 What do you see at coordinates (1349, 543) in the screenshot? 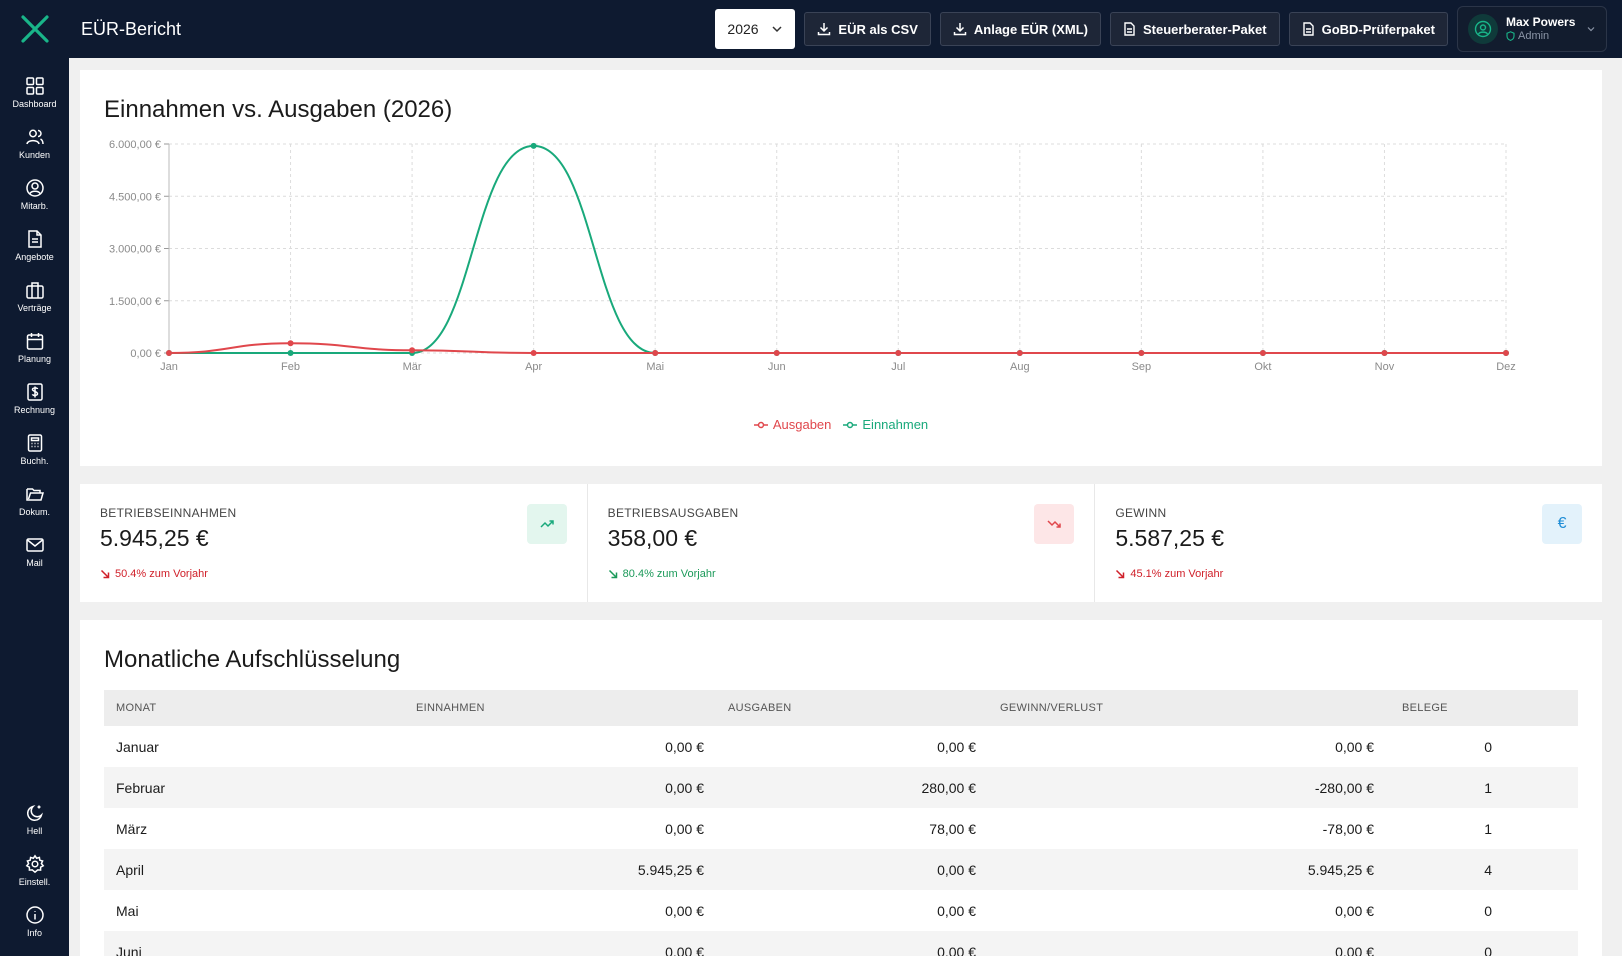
I see `stat-card-profit: GEWINN 5.587,25 € 45.1% zum Vorjahr €` at bounding box center [1349, 543].